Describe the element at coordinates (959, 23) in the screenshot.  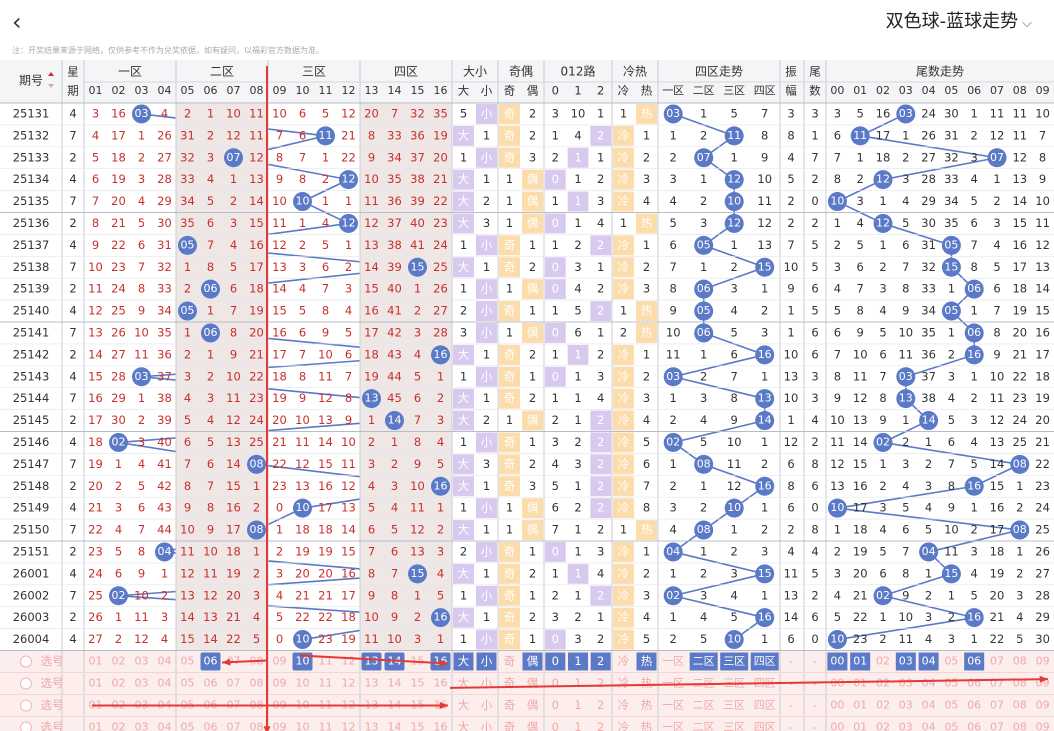
I see `chart-type-dropdown: 双色球-蓝球走势 ⌵` at that location.